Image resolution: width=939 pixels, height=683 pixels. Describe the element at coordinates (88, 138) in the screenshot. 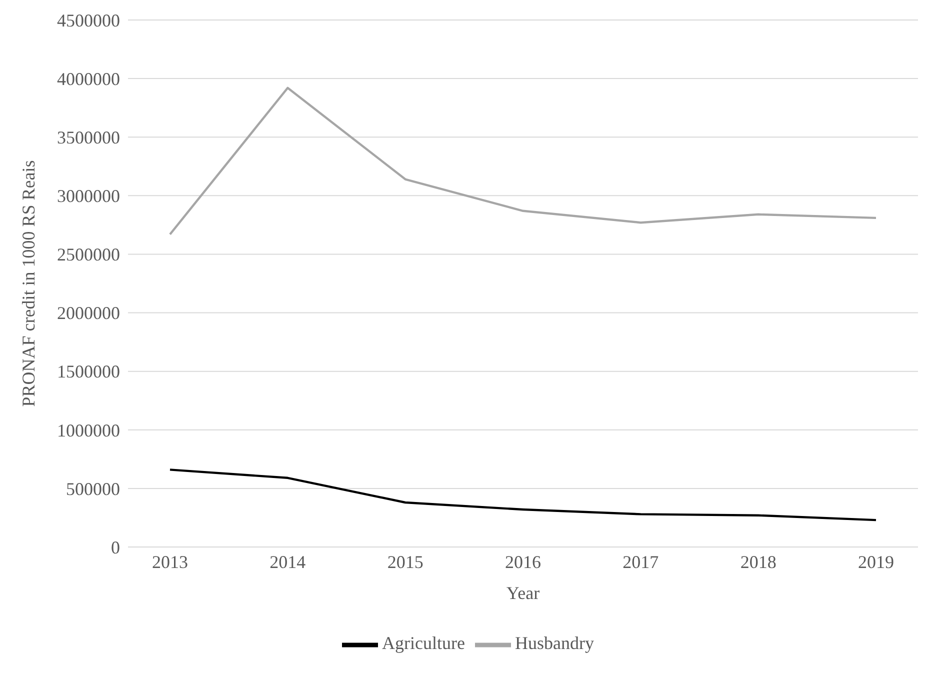

I see `y-tick-label: 3500000` at that location.